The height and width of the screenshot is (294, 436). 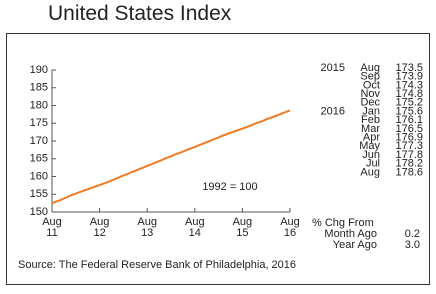 I want to click on y-tick-label: 180, so click(x=39, y=105).